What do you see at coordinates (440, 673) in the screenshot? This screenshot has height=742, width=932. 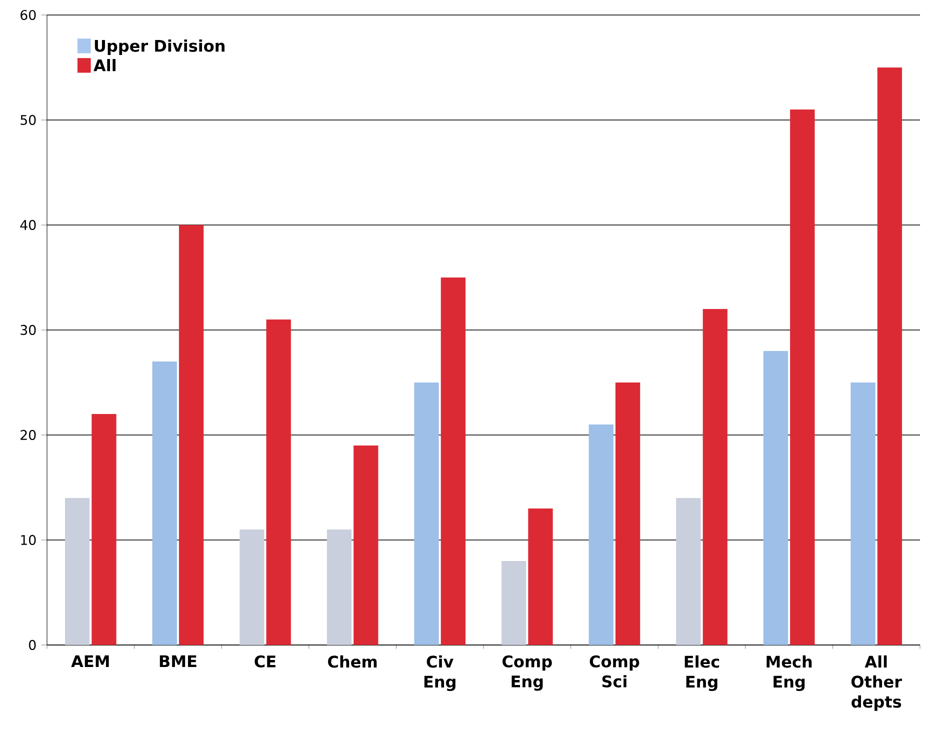 I see `x-tick-label: Civ Eng` at bounding box center [440, 673].